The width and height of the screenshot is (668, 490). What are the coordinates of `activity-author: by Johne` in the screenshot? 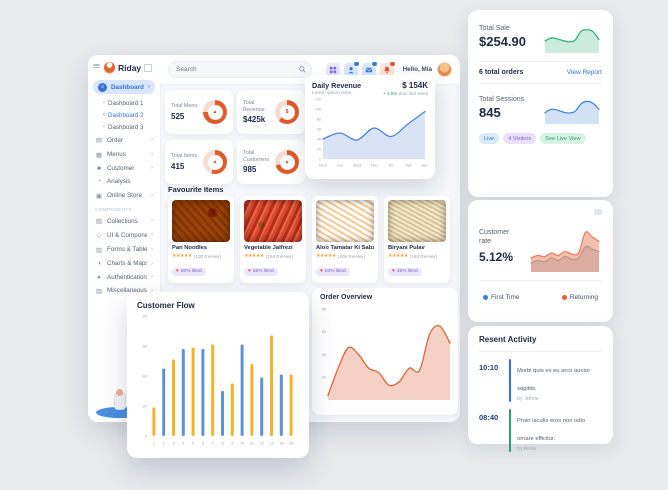 It's located at (528, 399).